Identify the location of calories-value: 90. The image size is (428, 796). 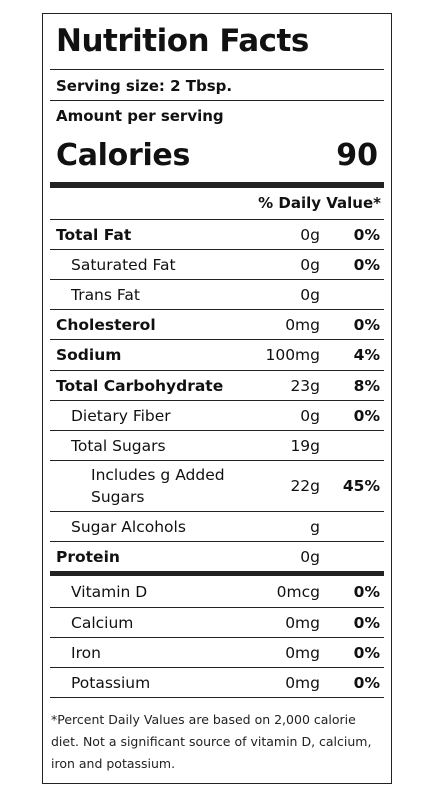
(357, 155).